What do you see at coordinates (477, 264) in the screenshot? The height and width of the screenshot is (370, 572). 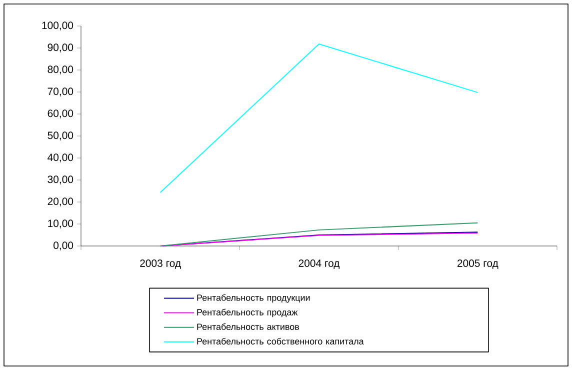 I see `x-tick-label: 2005 год` at bounding box center [477, 264].